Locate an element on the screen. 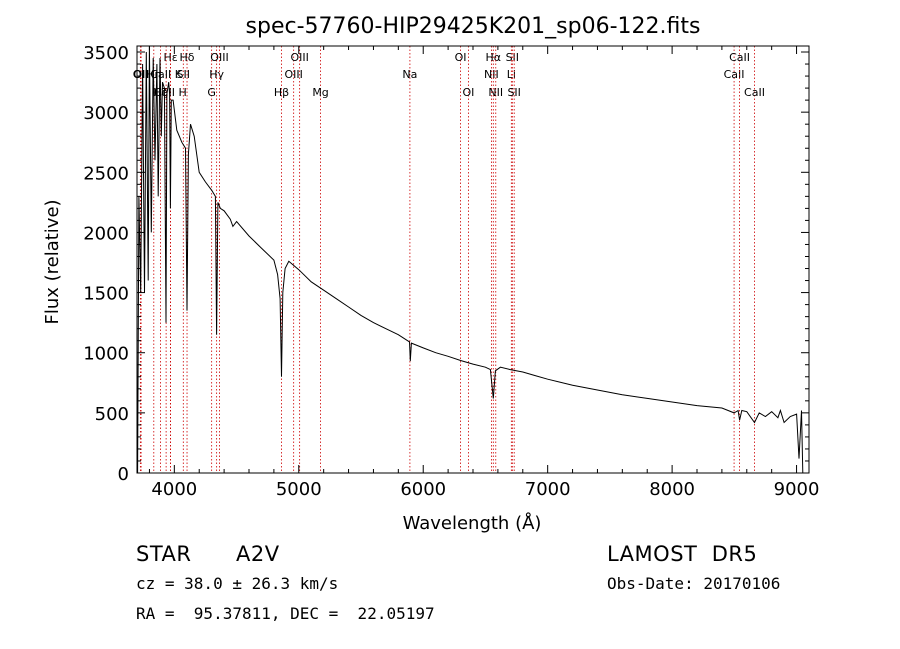 Image resolution: width=900 pixels, height=649 pixels. sky-coordinates: RA = 95.37811, DEC = 22.05197 is located at coordinates (285, 613).